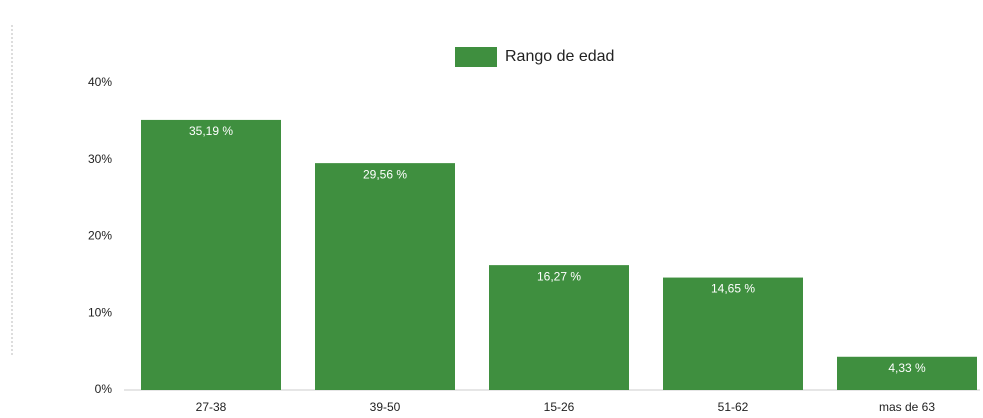 The height and width of the screenshot is (418, 983). What do you see at coordinates (907, 407) in the screenshot?
I see `x-tick-label: mas de 63` at bounding box center [907, 407].